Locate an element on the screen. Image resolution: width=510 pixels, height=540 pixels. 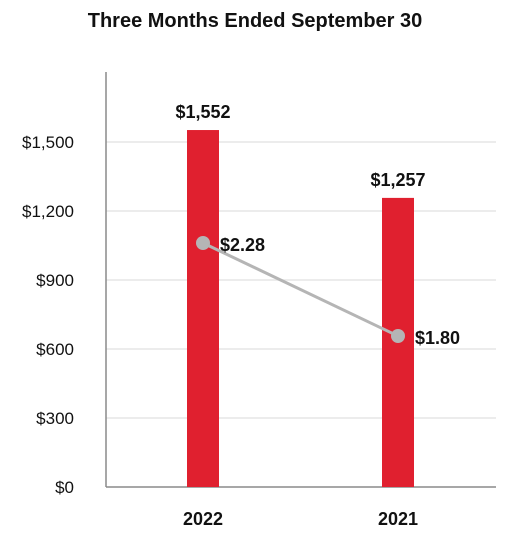
y-tick-label: $1,500 is located at coordinates (48, 142).